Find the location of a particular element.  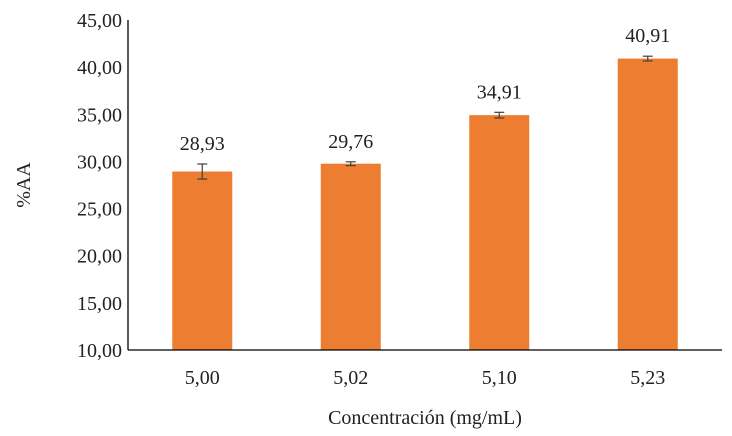

data-label: 28,93 is located at coordinates (202, 144).